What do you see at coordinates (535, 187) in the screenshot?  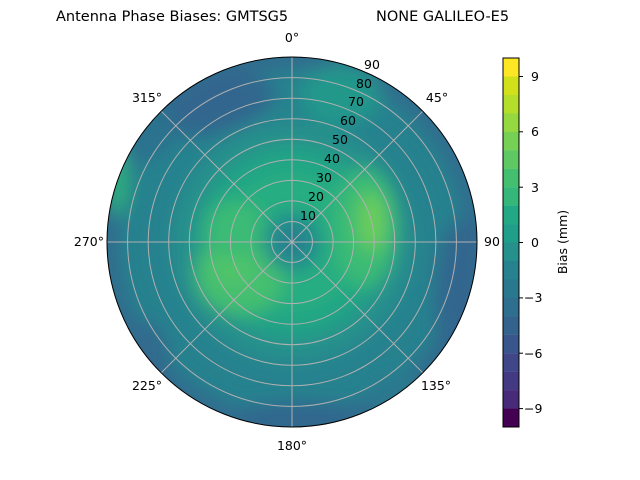 I see `colorbar-tick-3: 3` at bounding box center [535, 187].